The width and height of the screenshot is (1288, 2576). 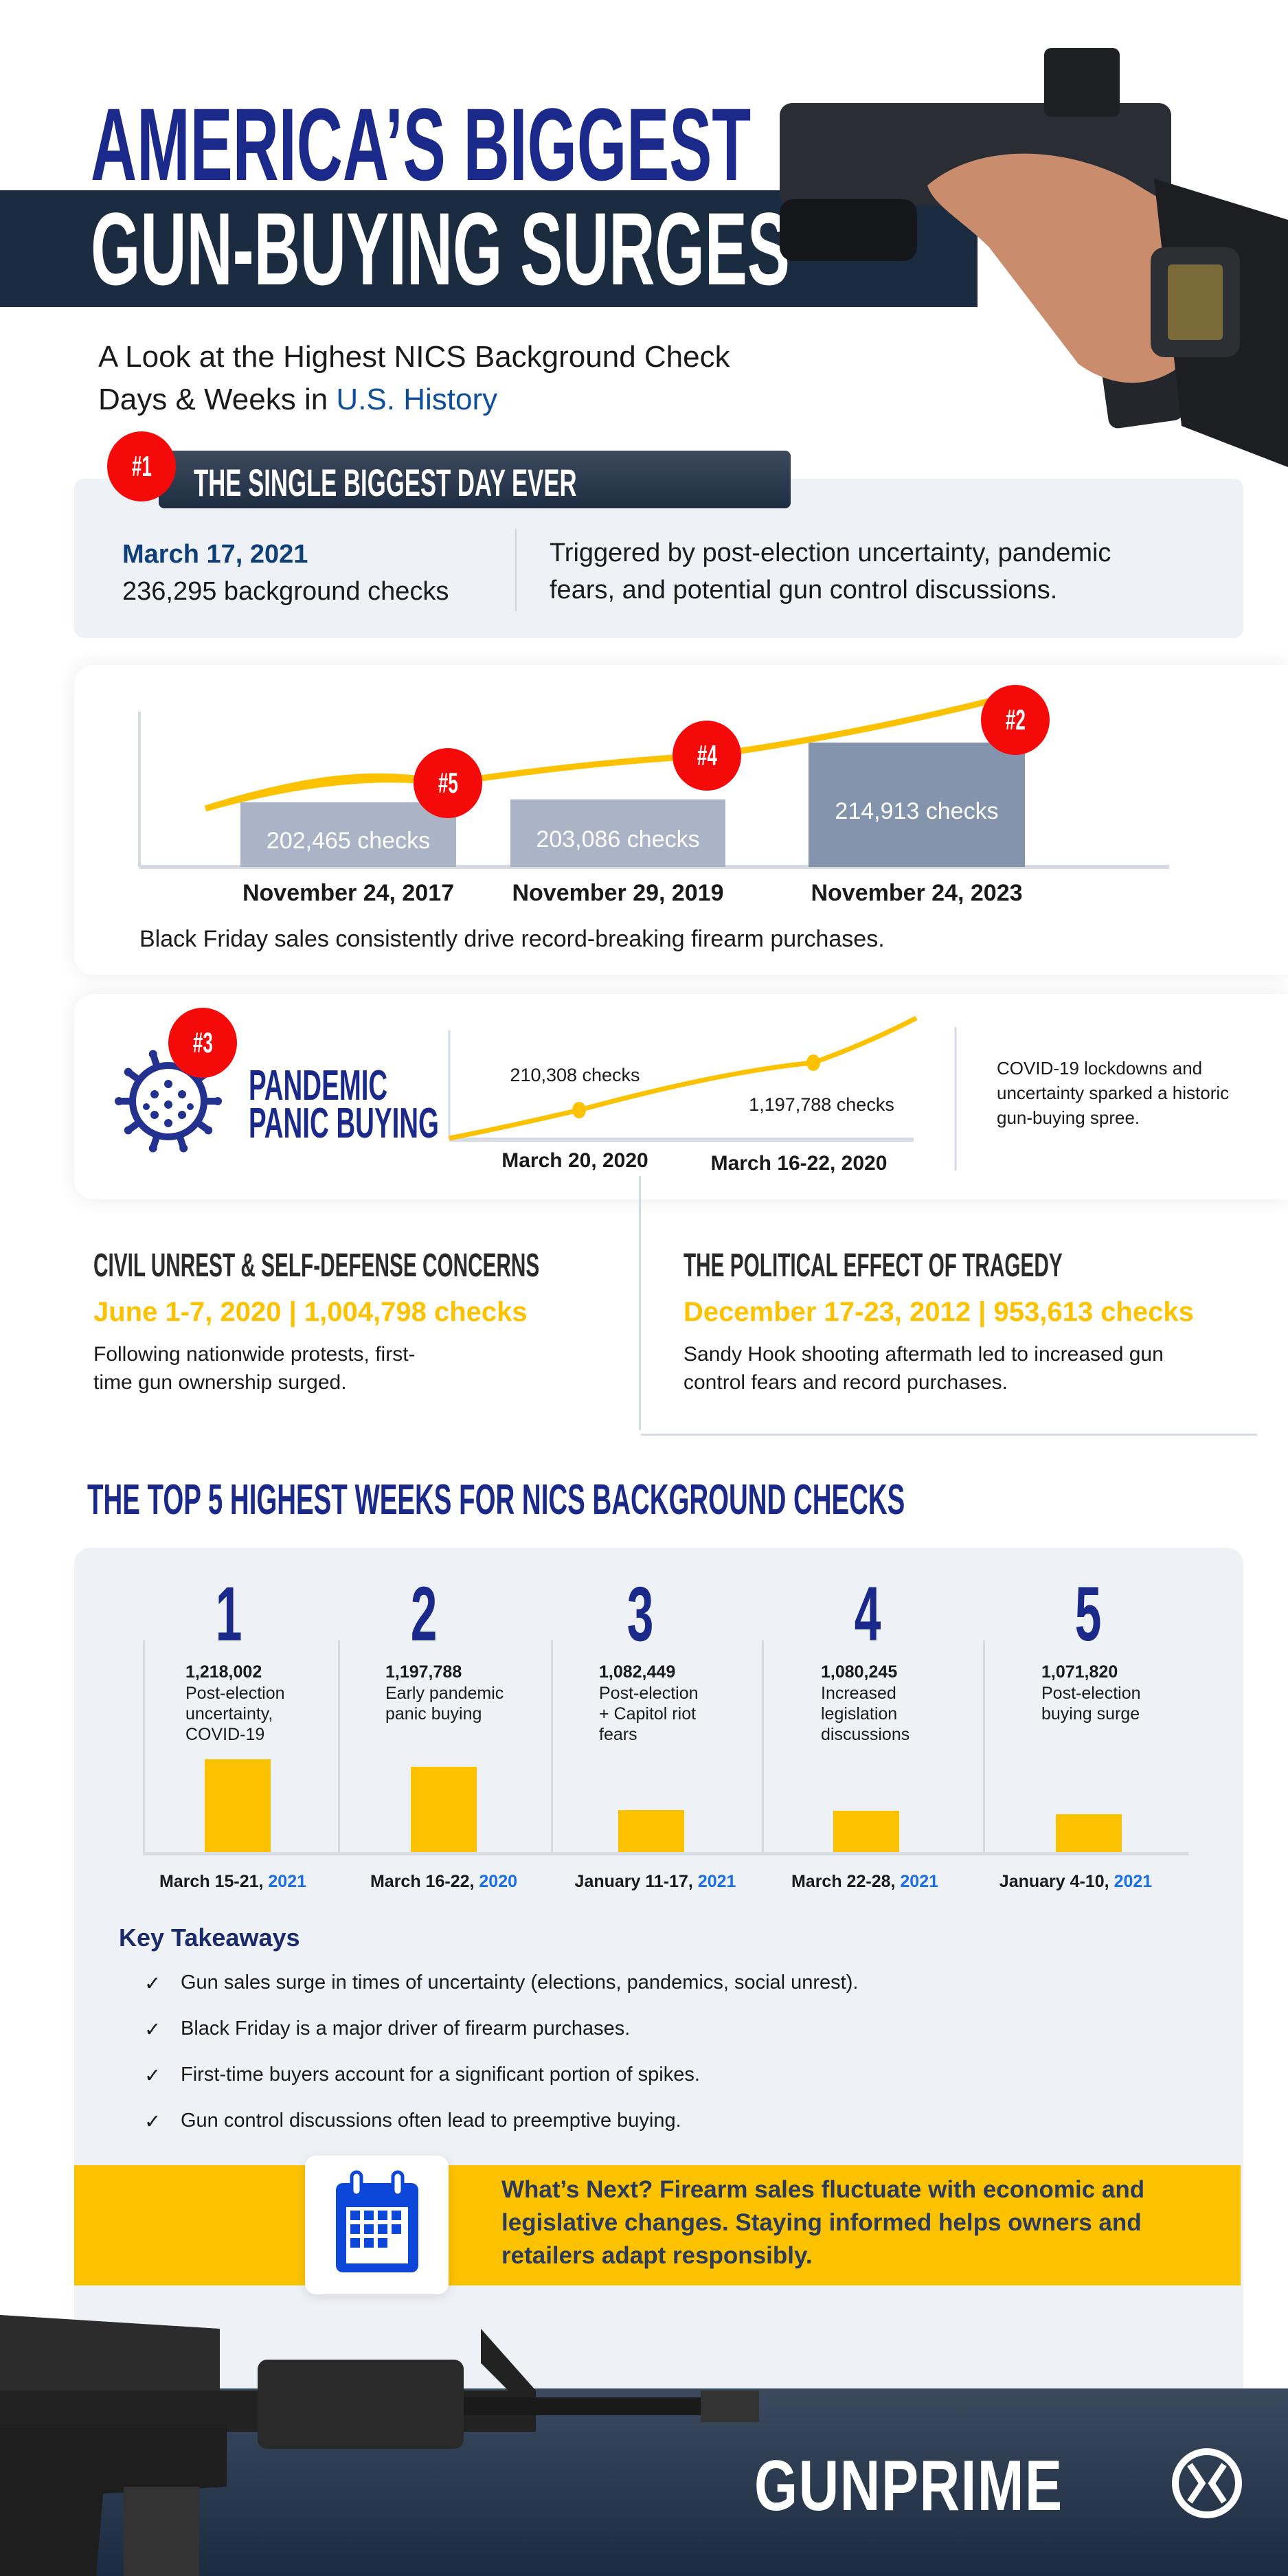 I want to click on single-day-checks: 236,295 background checks, so click(x=285, y=591).